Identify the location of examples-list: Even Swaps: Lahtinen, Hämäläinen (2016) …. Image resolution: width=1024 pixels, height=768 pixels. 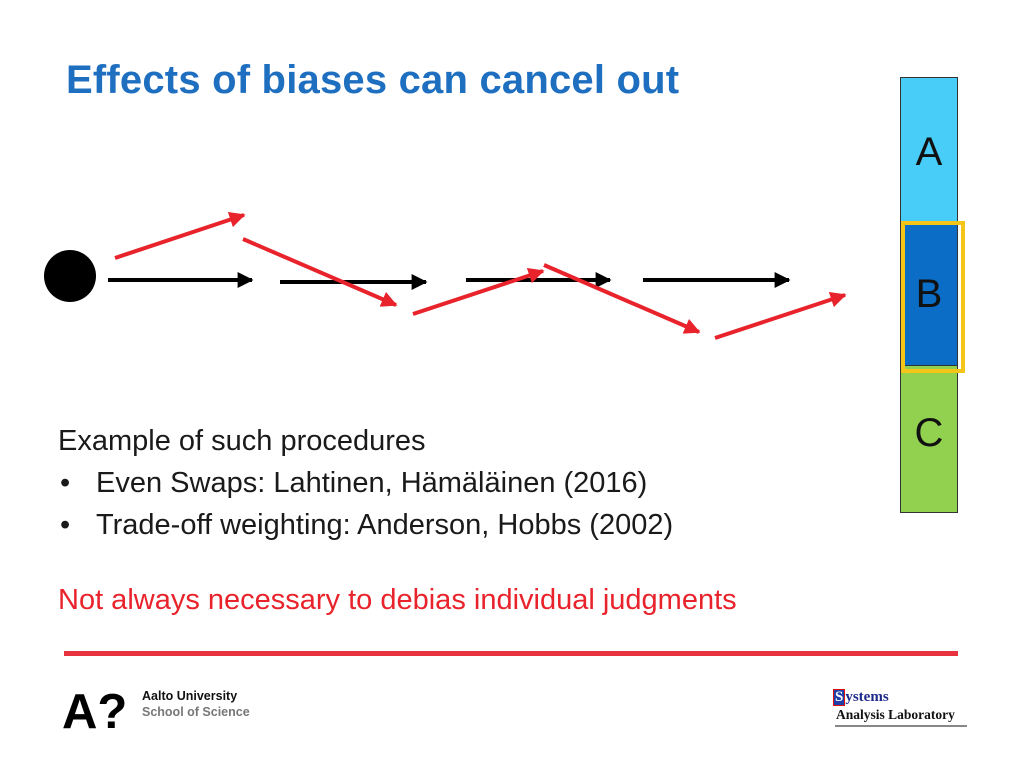
(365, 504).